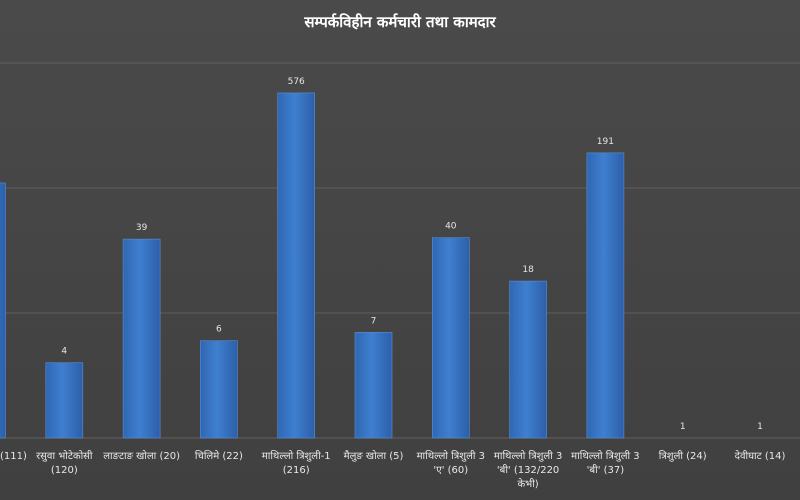  What do you see at coordinates (528, 470) in the screenshot?
I see `tick-label: 'बी' (132/220` at bounding box center [528, 470].